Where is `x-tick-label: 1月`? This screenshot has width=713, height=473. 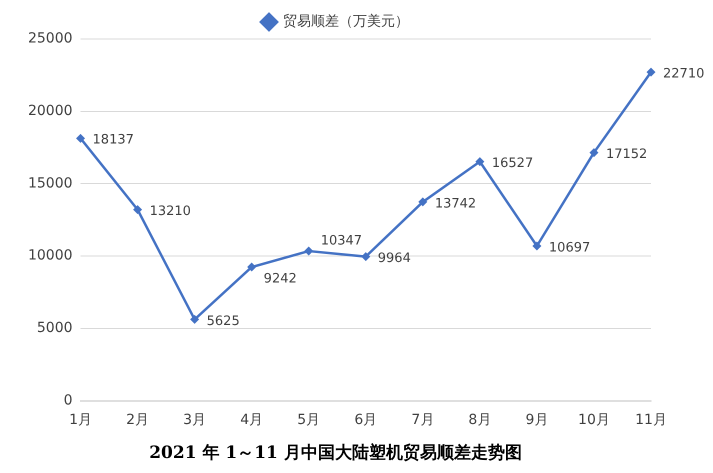
x-tick-label: 1月 is located at coordinates (80, 420).